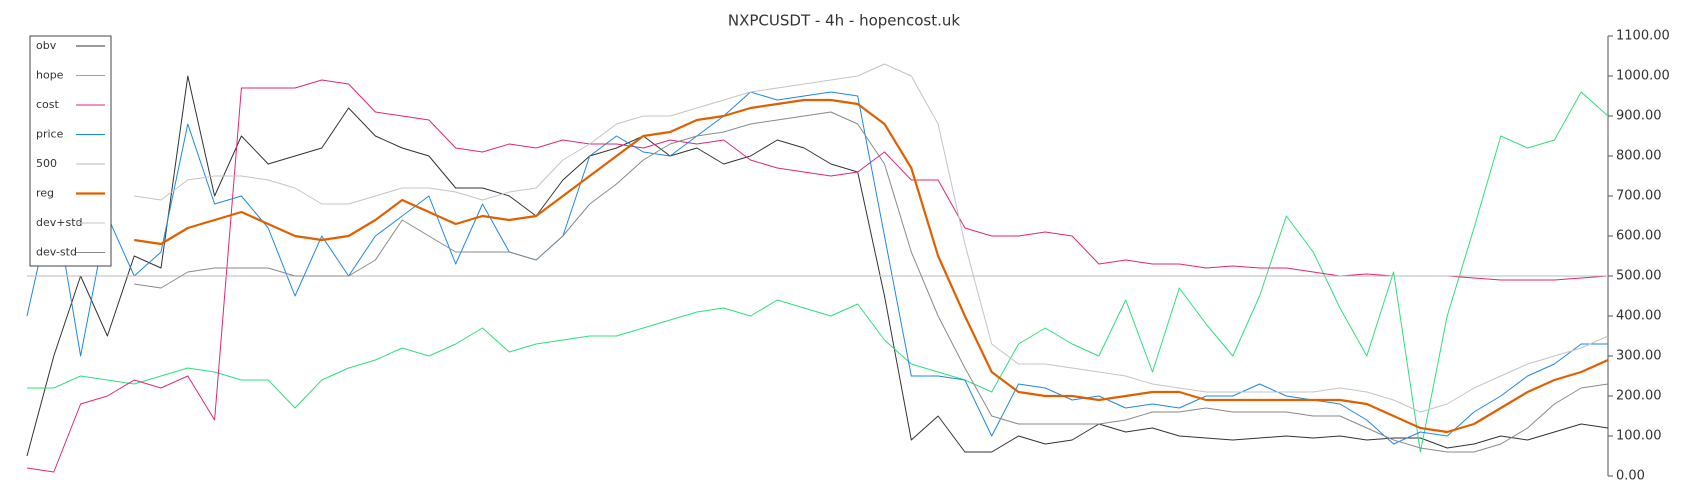 The image size is (1700, 504). What do you see at coordinates (1639, 436) in the screenshot?
I see `y-tick-label: 100.00` at bounding box center [1639, 436].